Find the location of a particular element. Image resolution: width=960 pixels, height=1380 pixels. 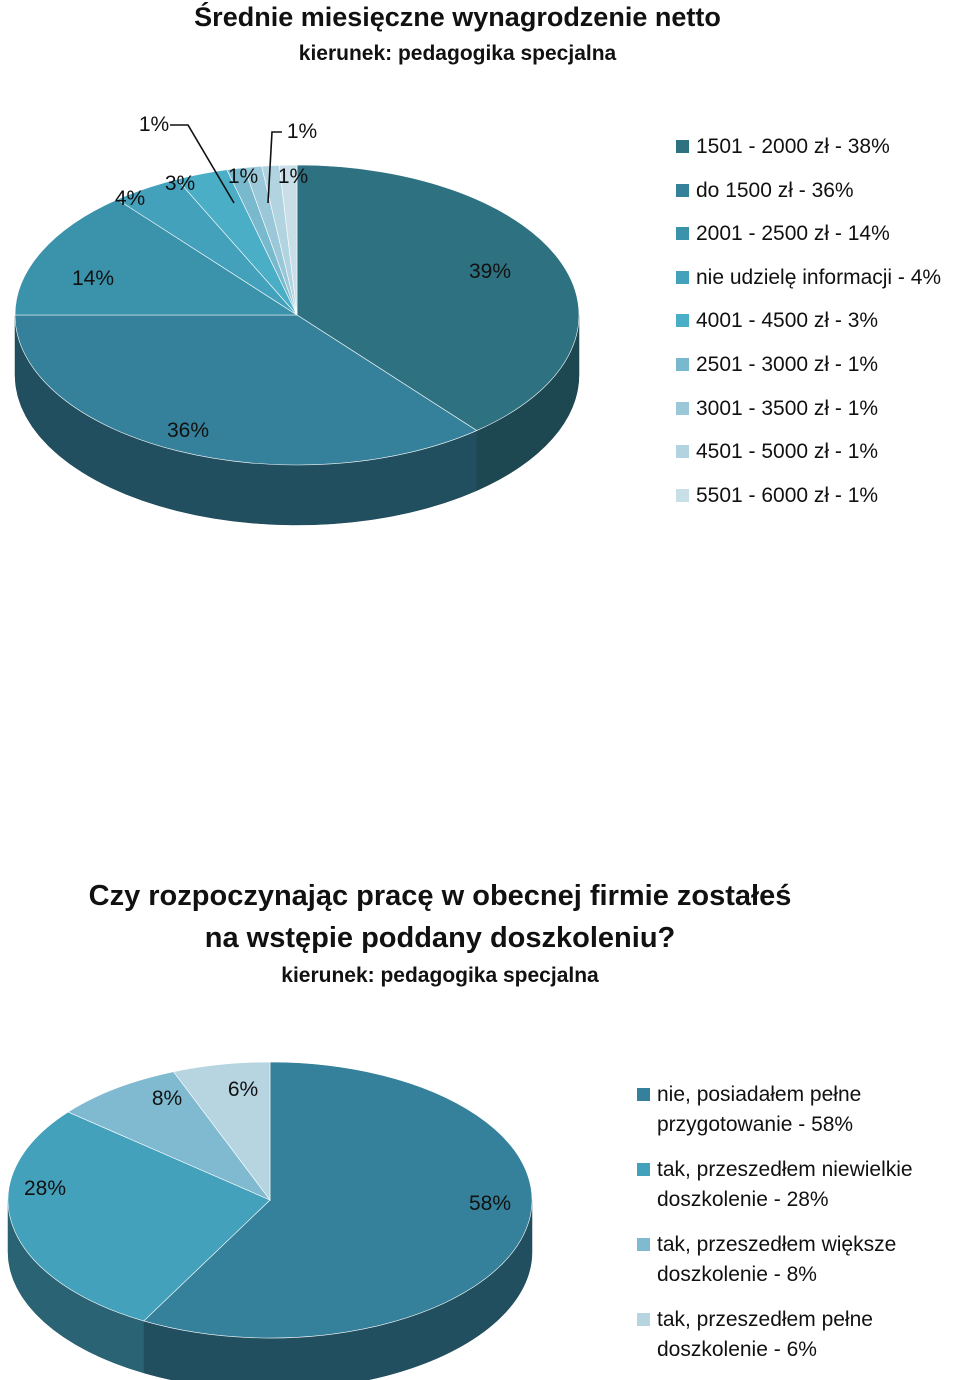

legend-entry-6: 2501 - 3000 zł - 1% is located at coordinates (808, 372).